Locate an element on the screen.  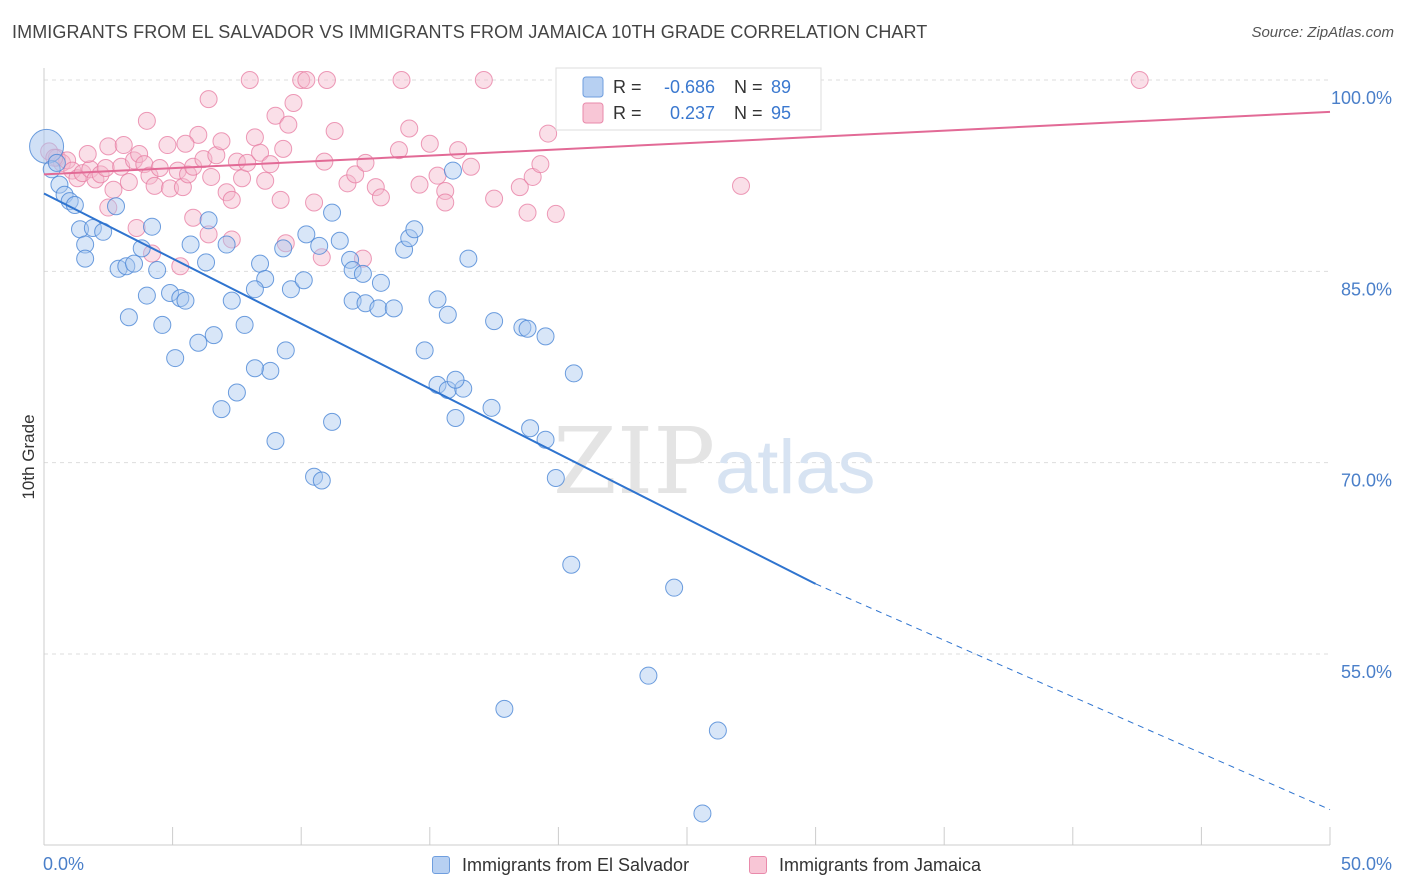
legend-r-value-pink: 0.237 is located at coordinates (692, 113).